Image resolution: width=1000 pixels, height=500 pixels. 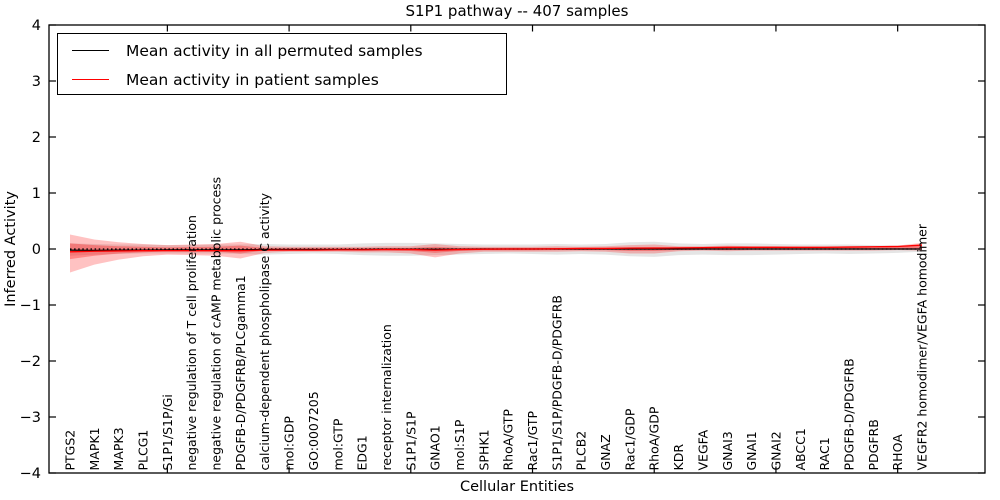 What do you see at coordinates (483, 449) in the screenshot?
I see `x-tick-label: SPHK1` at bounding box center [483, 449].